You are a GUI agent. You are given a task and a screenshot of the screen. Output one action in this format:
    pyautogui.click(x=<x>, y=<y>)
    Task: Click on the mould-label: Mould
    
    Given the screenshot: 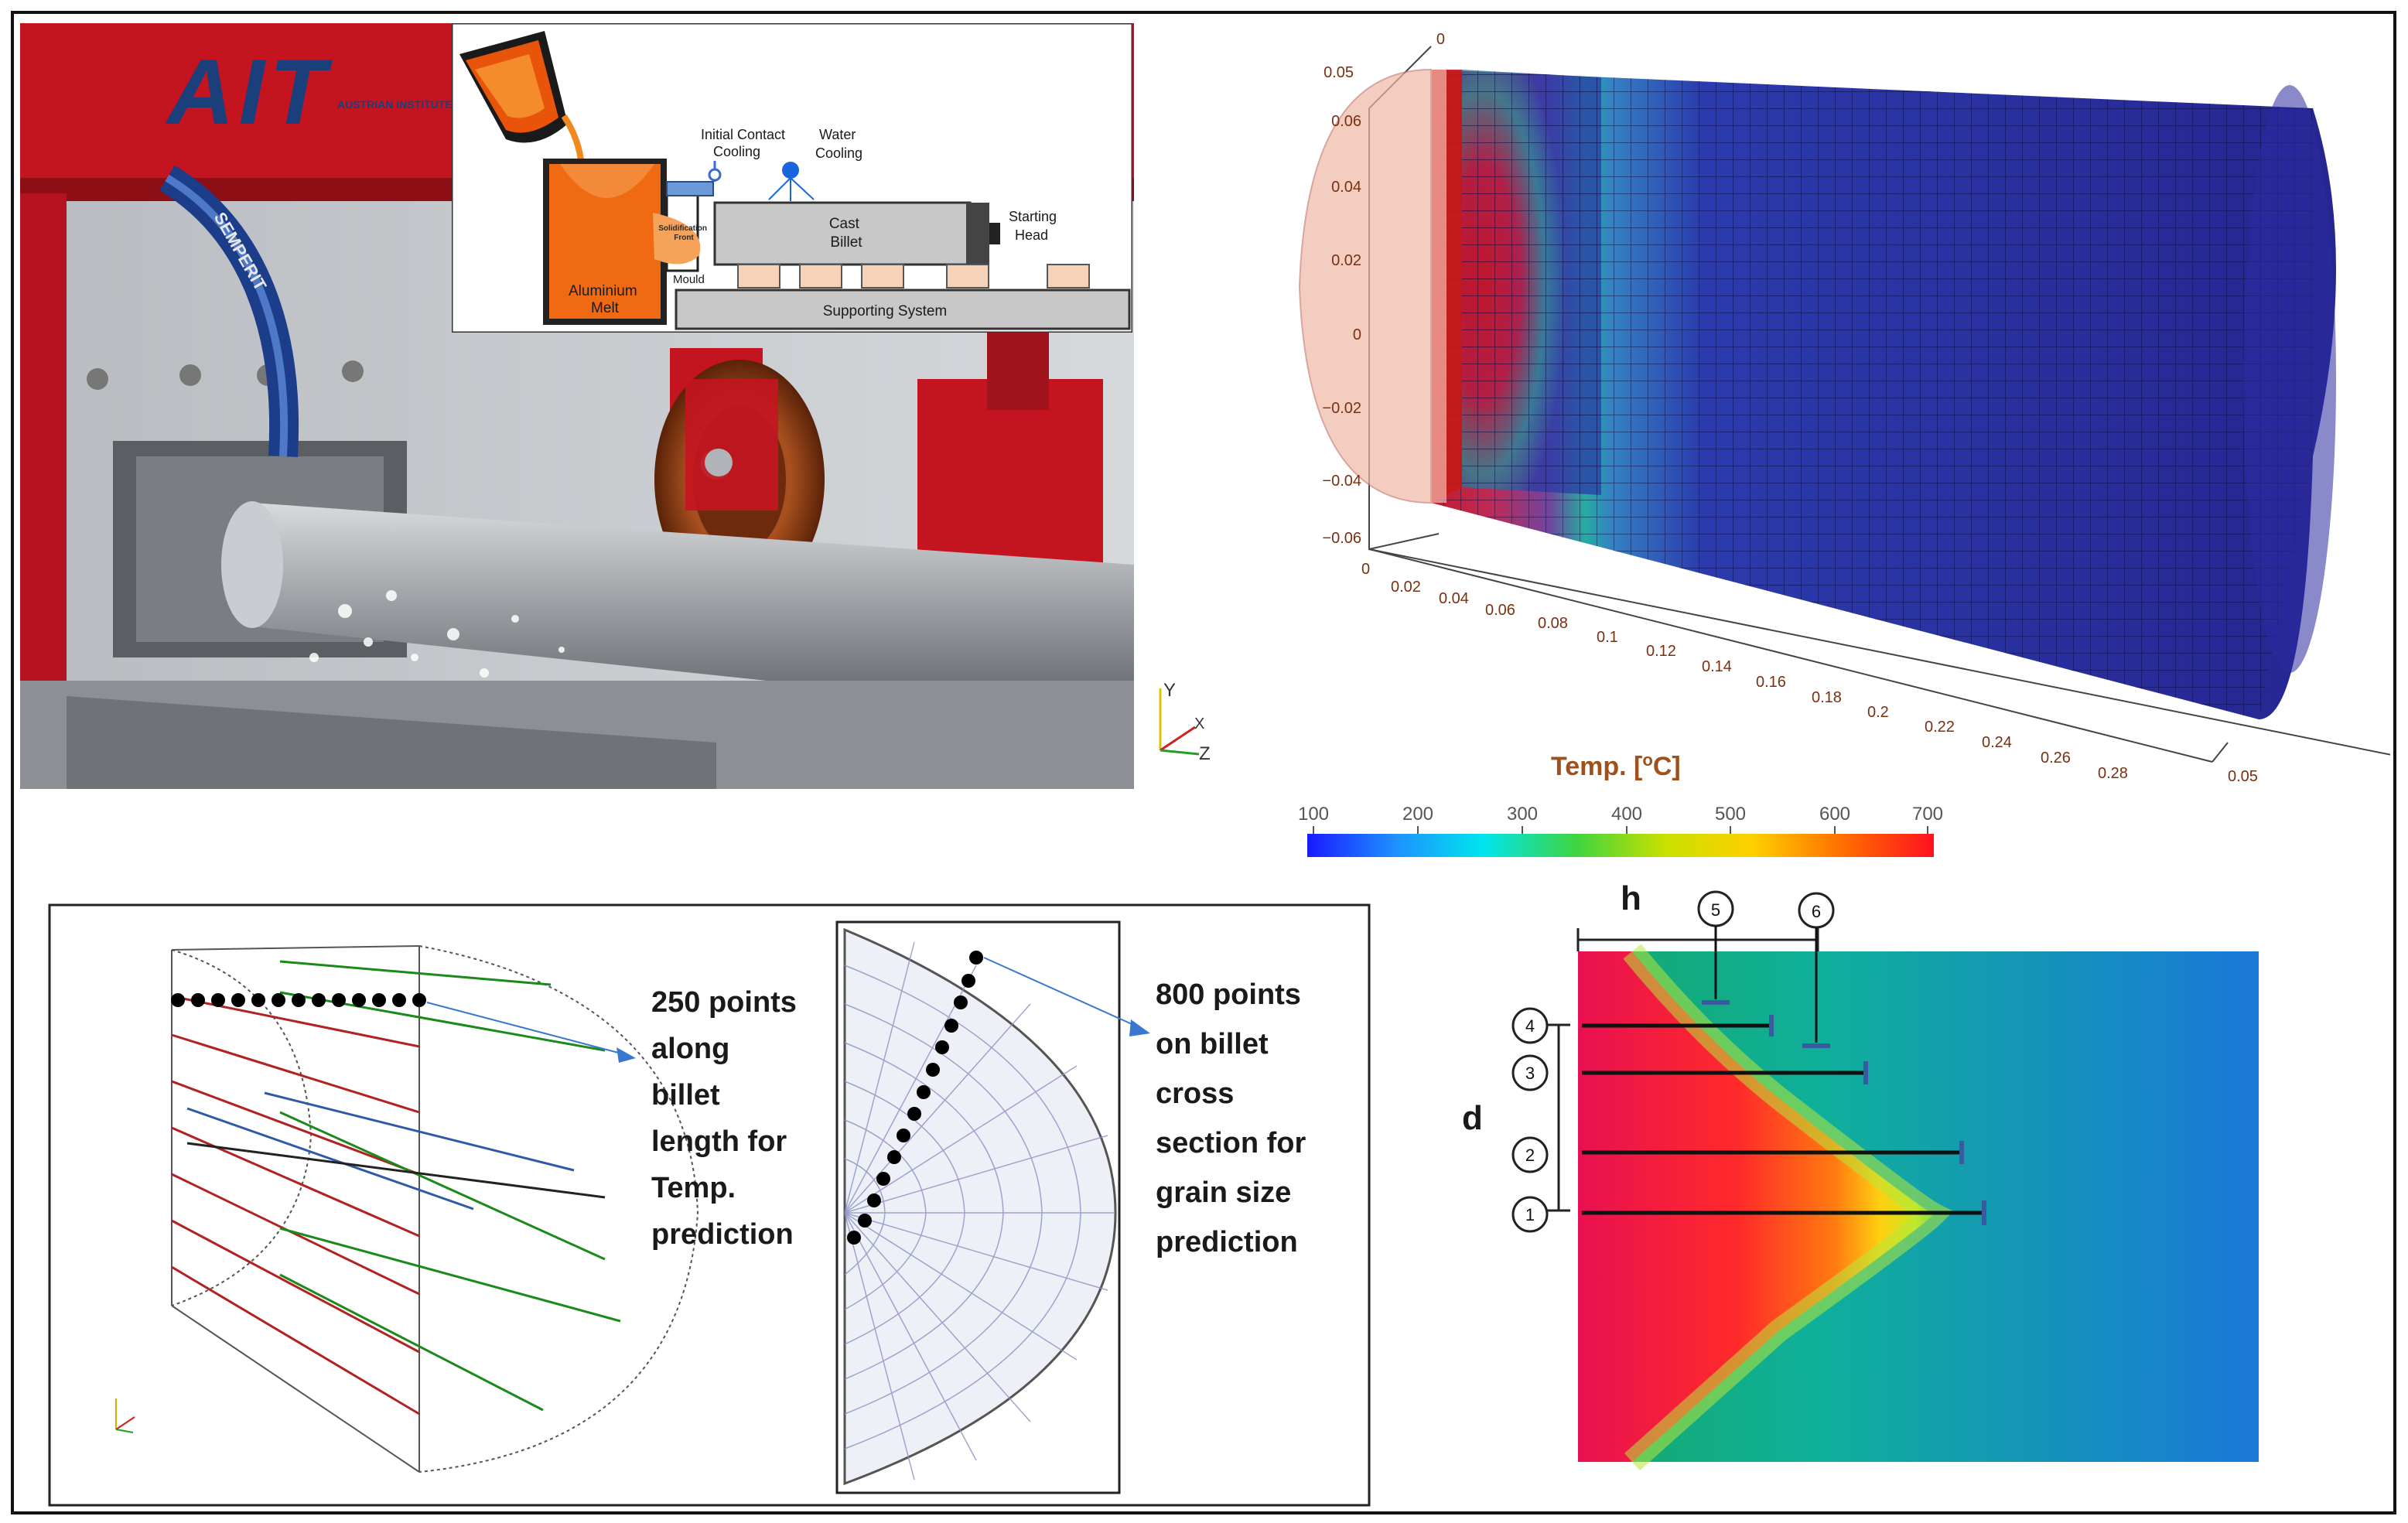 What is the action you would take?
    pyautogui.click(x=689, y=279)
    